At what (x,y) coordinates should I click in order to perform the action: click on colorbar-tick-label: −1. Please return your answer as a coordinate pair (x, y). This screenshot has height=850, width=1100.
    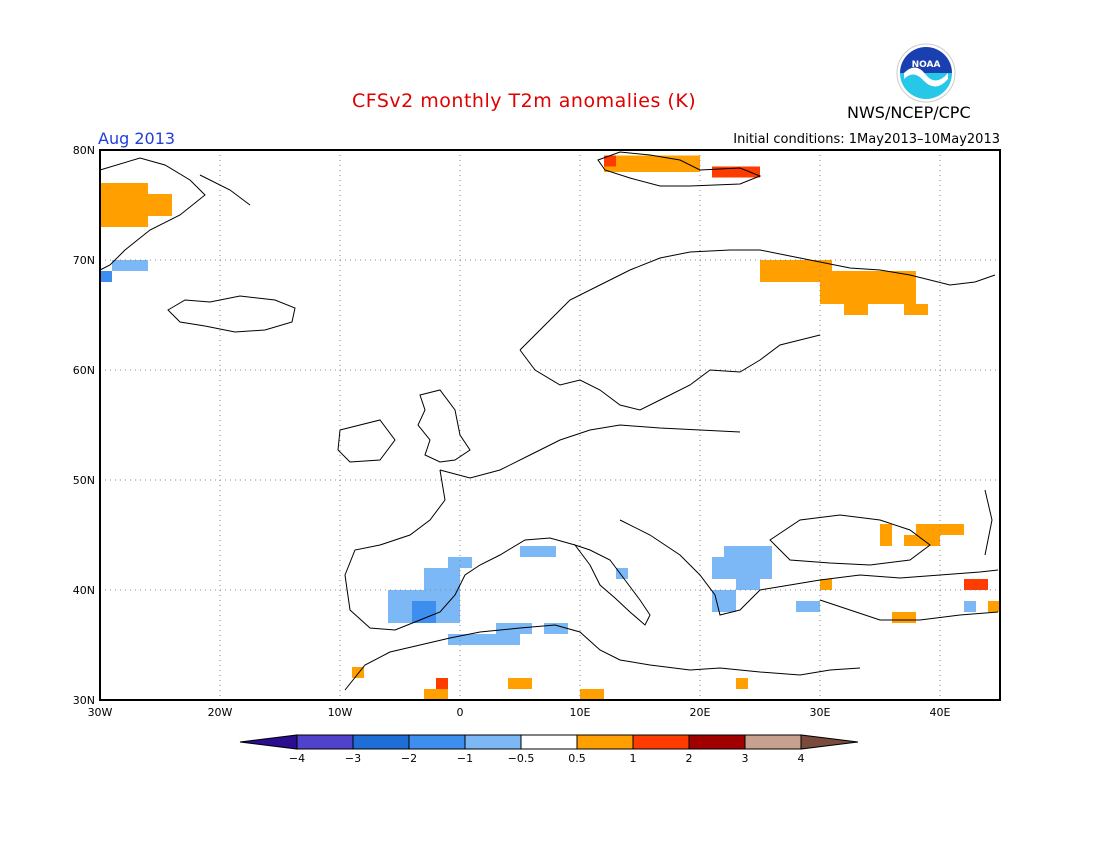
    Looking at the image, I should click on (465, 758).